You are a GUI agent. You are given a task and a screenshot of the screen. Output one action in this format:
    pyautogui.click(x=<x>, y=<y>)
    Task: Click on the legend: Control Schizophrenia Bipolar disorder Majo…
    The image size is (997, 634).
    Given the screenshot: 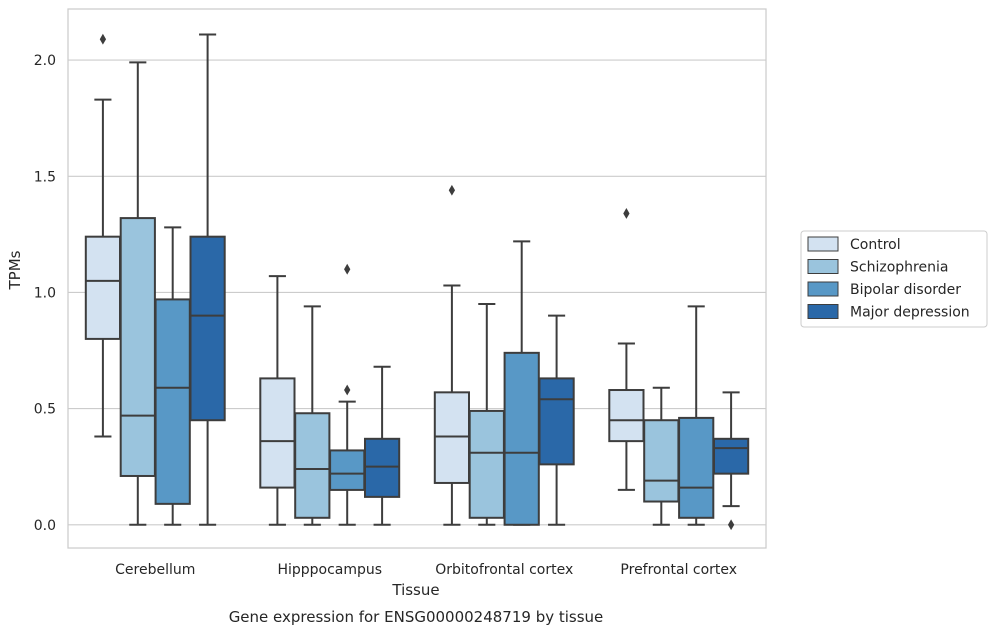 What is the action you would take?
    pyautogui.click(x=894, y=279)
    